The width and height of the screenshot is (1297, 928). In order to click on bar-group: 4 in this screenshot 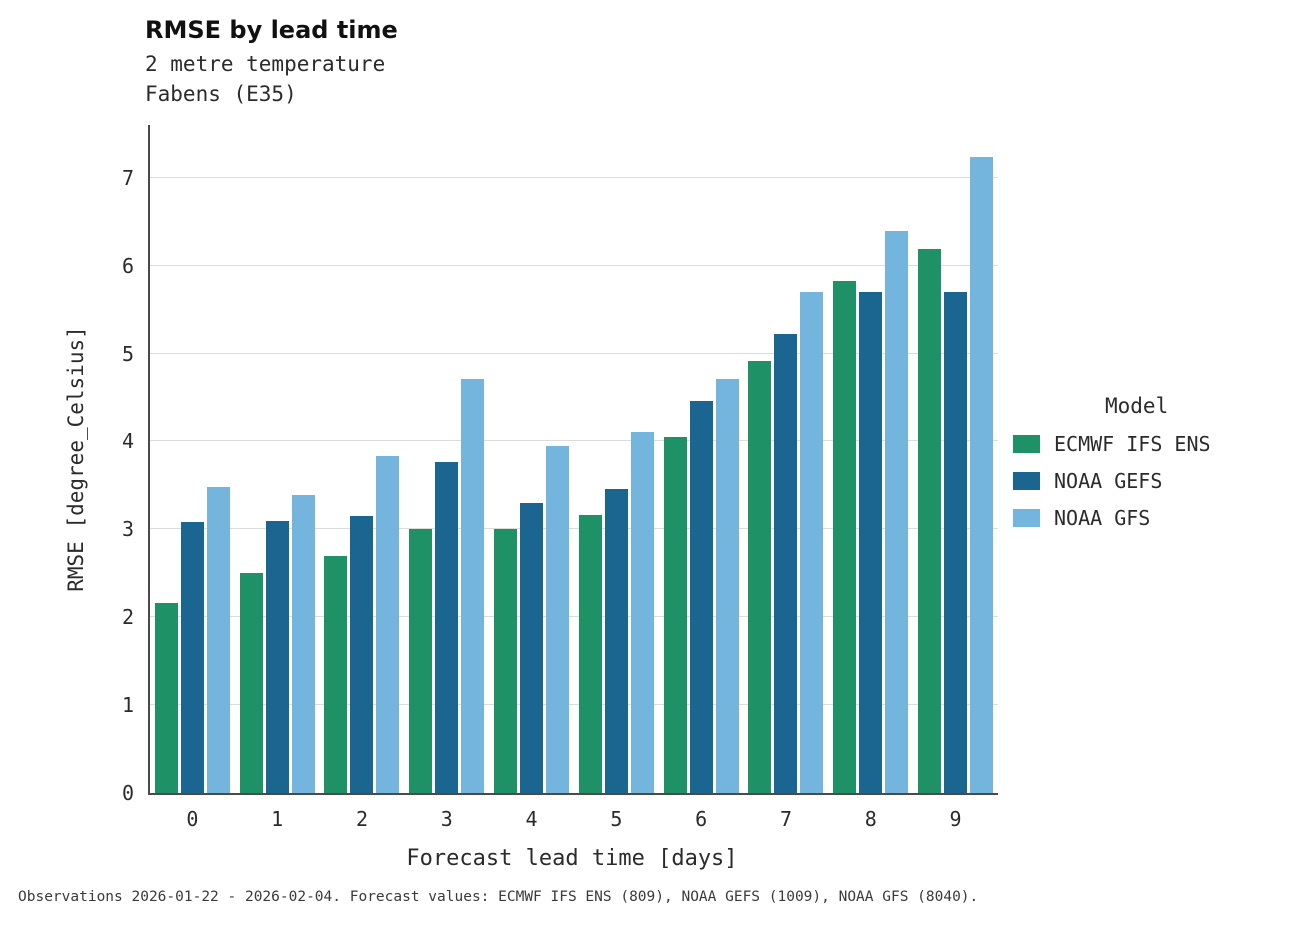, I will do `click(532, 638)`.